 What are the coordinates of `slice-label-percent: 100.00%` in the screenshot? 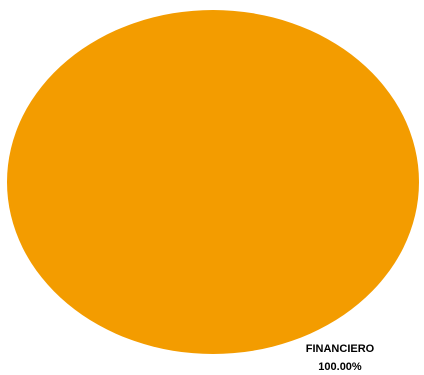 It's located at (340, 367).